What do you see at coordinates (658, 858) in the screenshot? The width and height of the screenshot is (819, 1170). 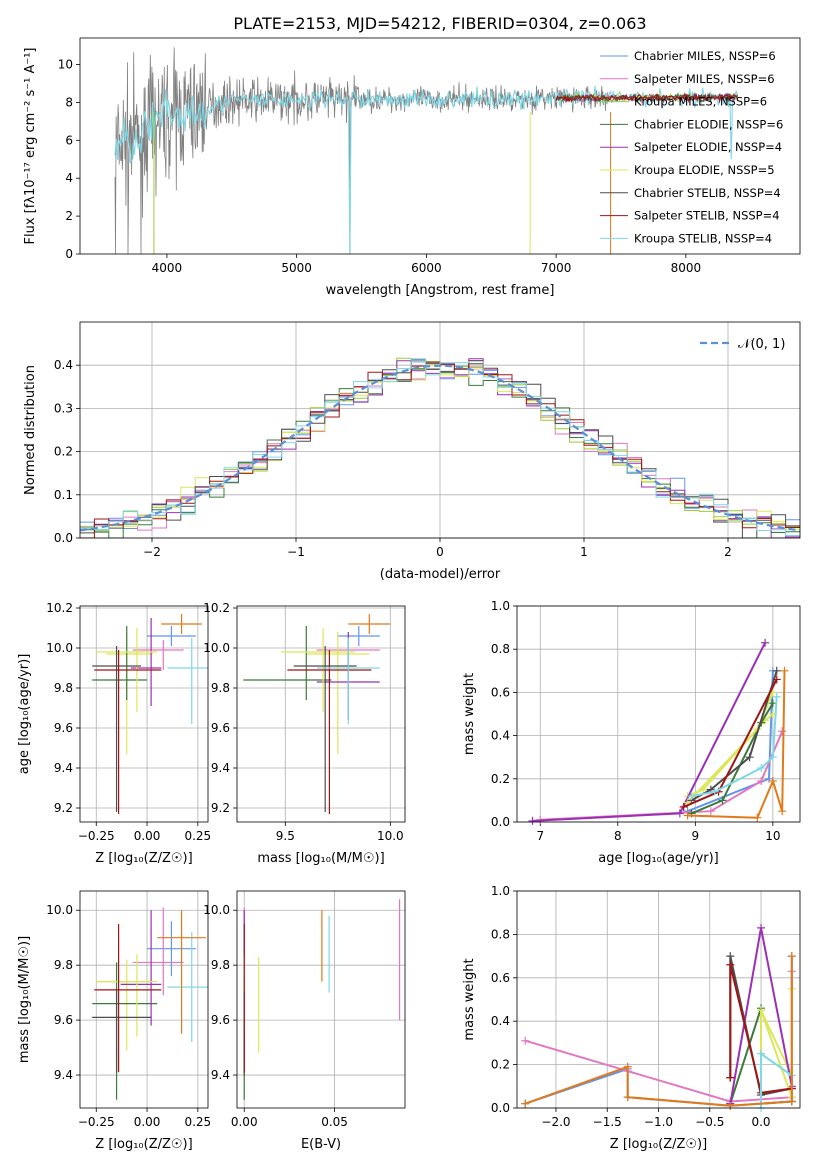 I see `x-axis-label: age [log₁₀(age/yr)]` at bounding box center [658, 858].